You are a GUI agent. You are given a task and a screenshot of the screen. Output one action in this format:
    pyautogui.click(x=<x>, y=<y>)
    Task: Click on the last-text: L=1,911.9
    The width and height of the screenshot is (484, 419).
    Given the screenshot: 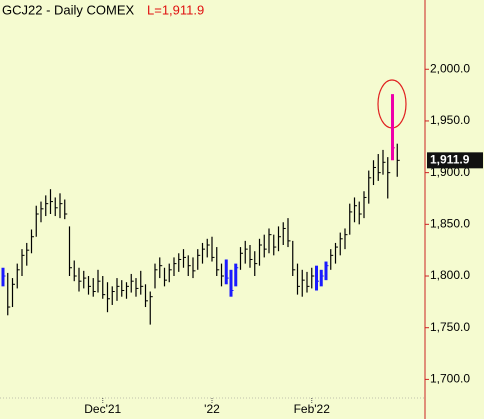 What is the action you would take?
    pyautogui.click(x=175, y=9)
    